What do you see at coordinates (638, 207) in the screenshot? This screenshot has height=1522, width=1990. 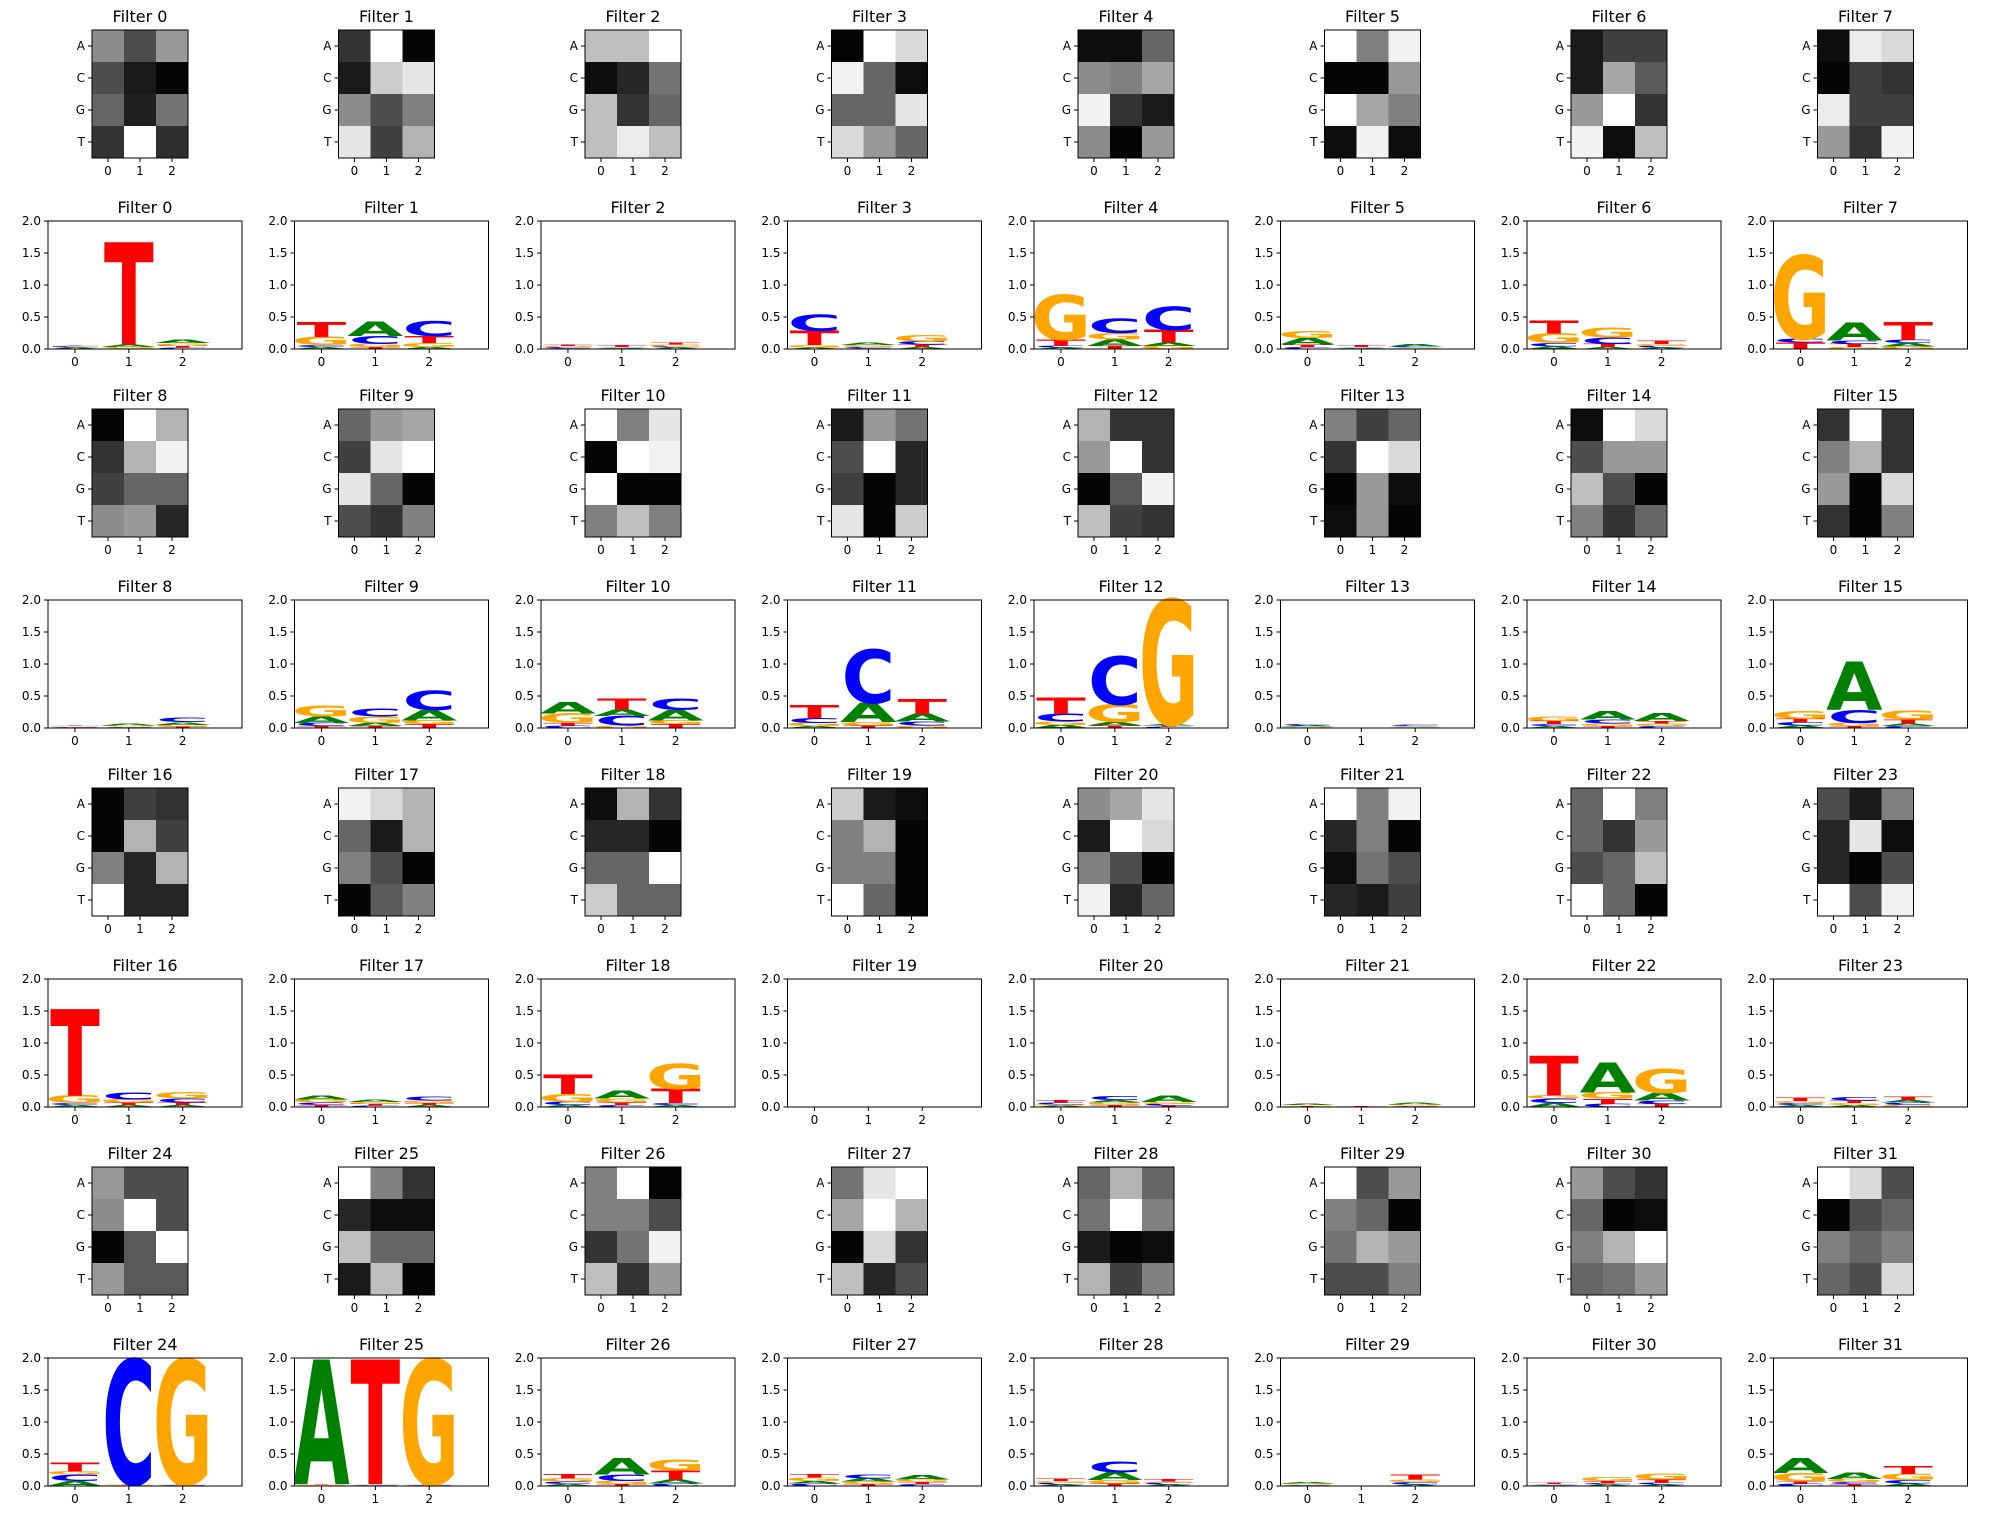 I see `logo-title: Filter 2` at bounding box center [638, 207].